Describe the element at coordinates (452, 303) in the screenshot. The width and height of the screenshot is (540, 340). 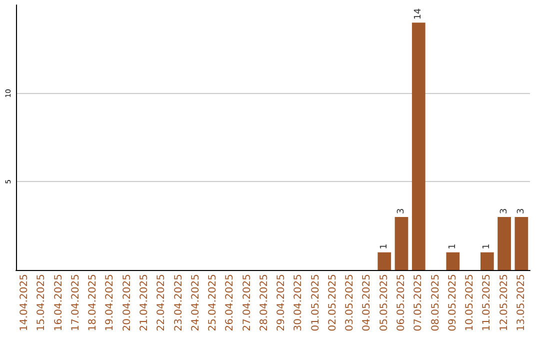
I see `x-tick-label: 09.05.2025` at that location.